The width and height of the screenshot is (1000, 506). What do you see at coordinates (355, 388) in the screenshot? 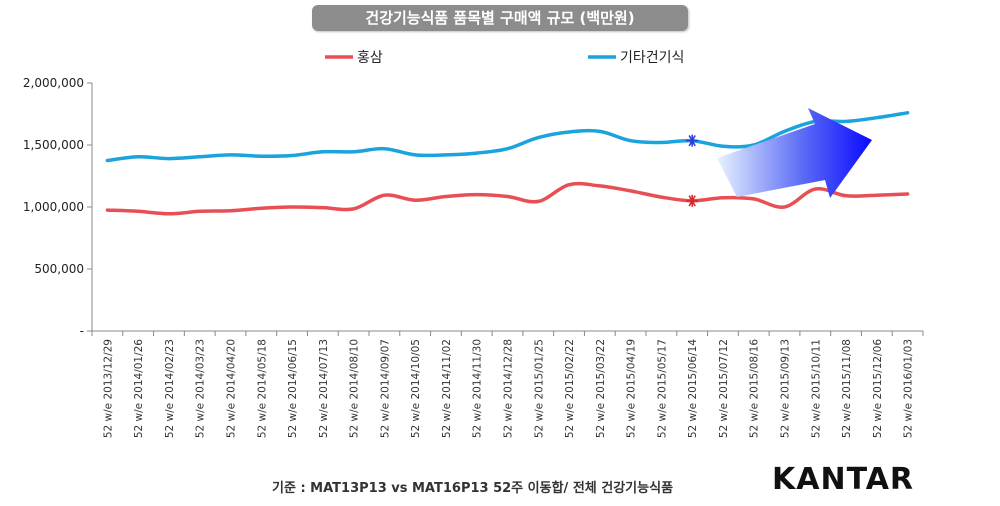
I see `x-tick-label: 52 w/e 2014/08/10` at bounding box center [355, 388].